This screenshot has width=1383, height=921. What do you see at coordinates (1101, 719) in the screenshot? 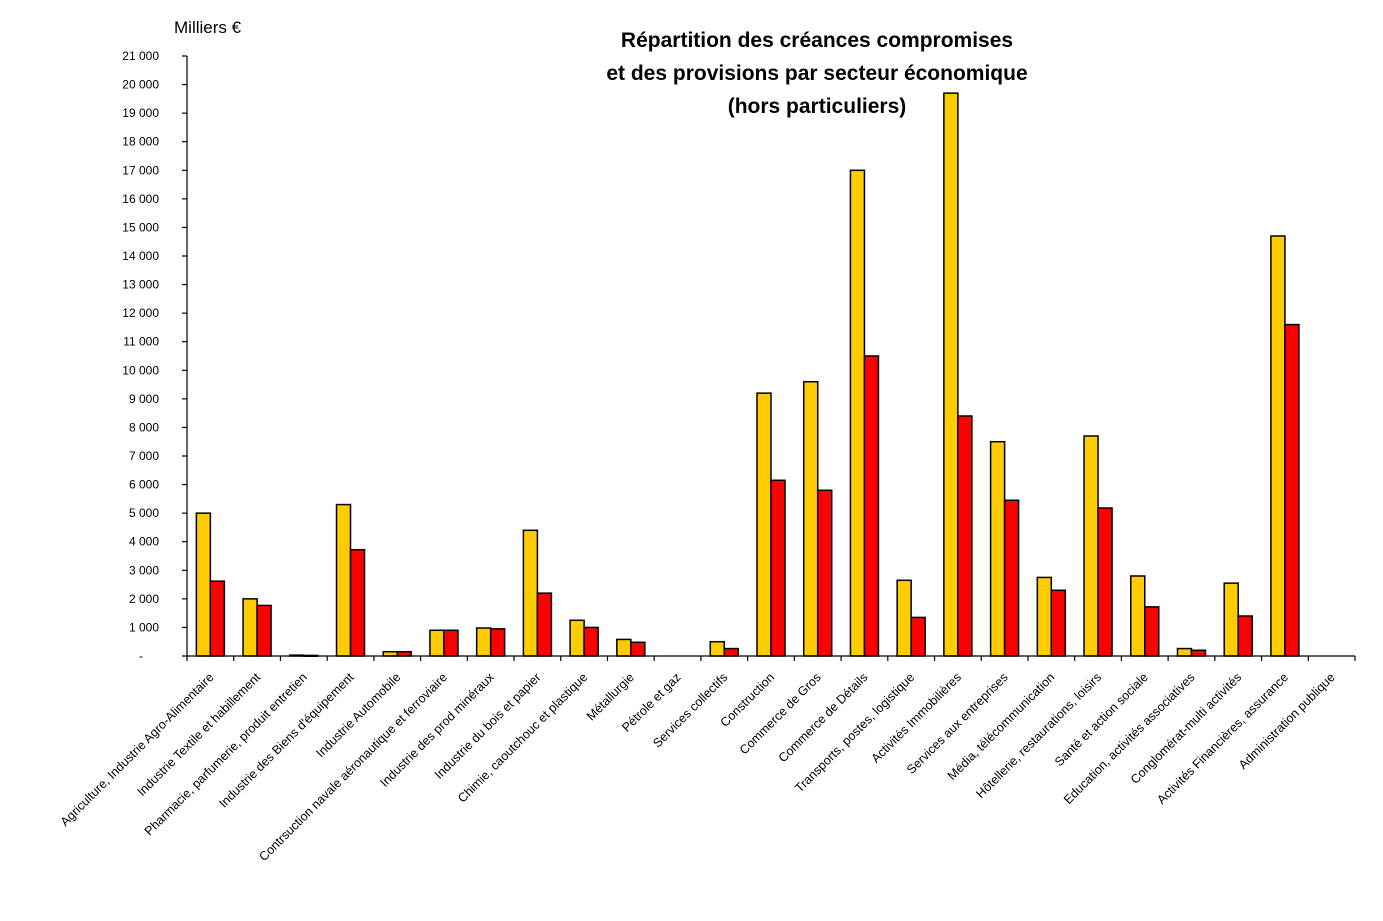
I see `x-tick-label: Santé et action sociale` at bounding box center [1101, 719].